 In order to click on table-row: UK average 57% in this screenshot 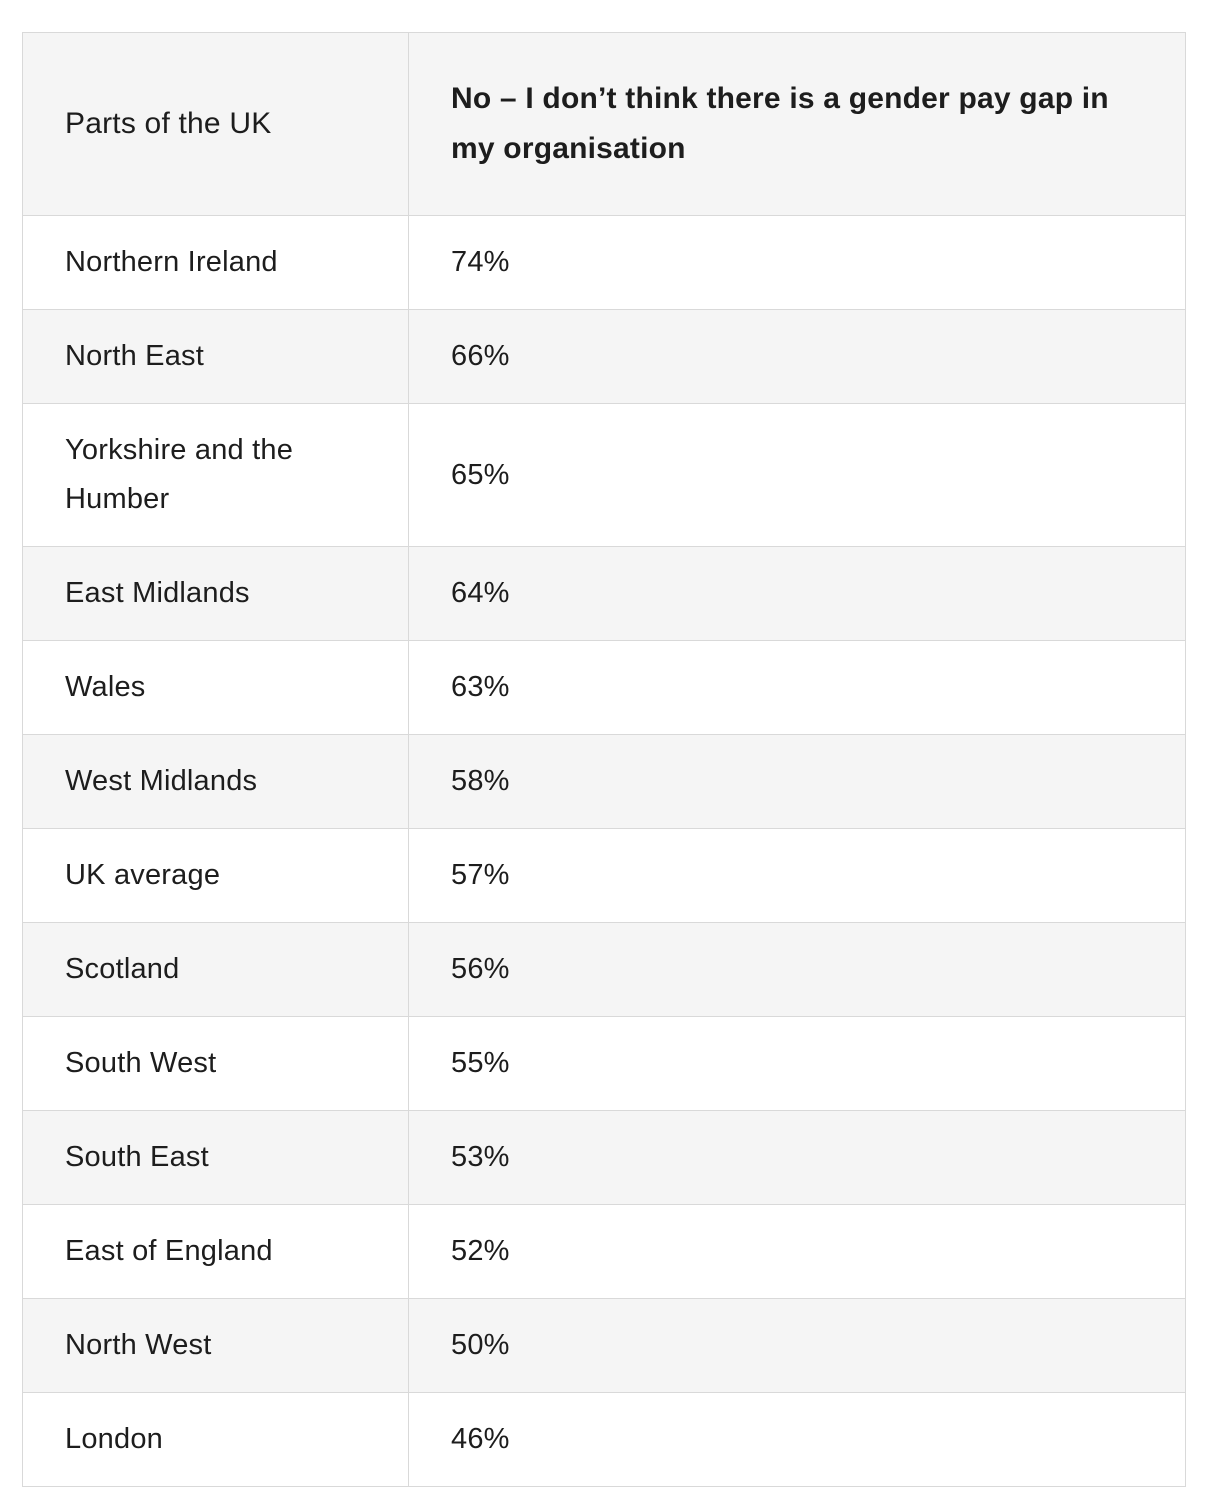, I will do `click(604, 875)`.